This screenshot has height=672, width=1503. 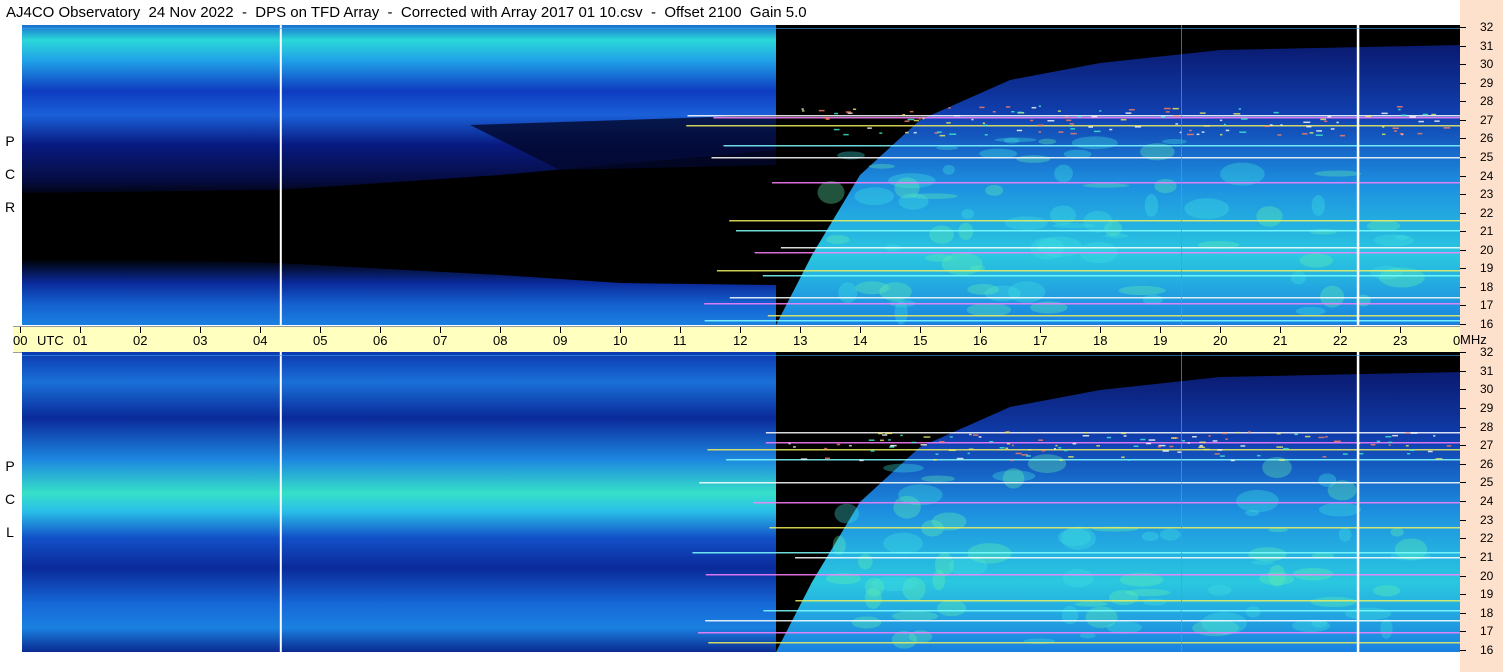 What do you see at coordinates (1487, 519) in the screenshot?
I see `freq-tick-label: 23` at bounding box center [1487, 519].